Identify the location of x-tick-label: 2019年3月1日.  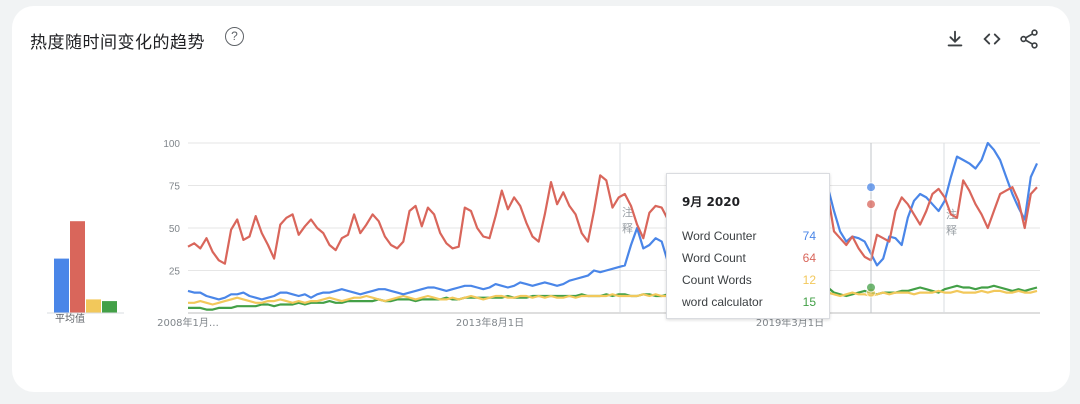
(790, 322).